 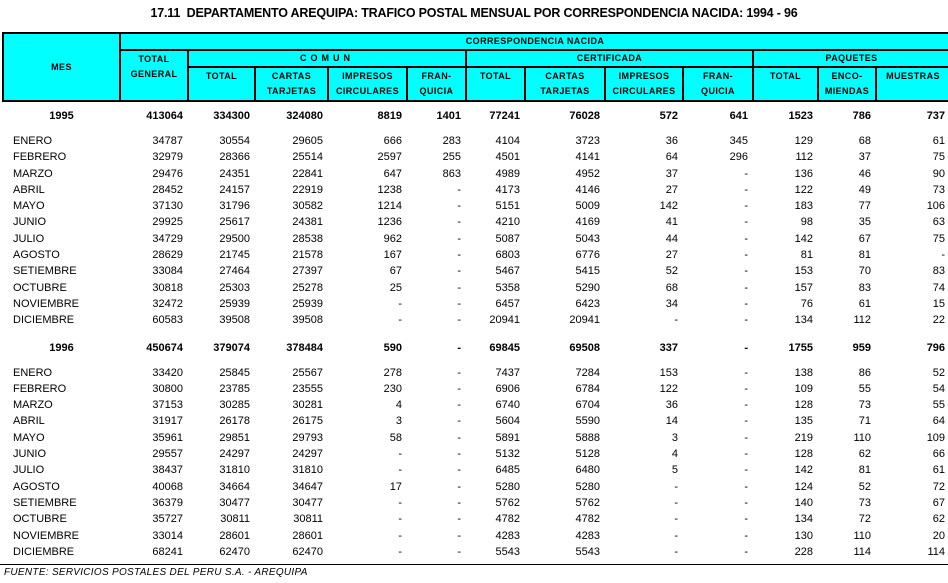 I want to click on cell-value: 37, so click(x=864, y=157).